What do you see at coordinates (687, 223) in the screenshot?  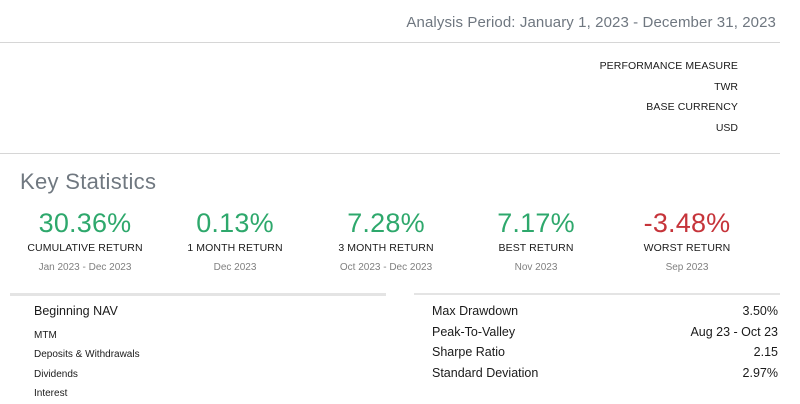 I see `stat-value: -3.48%` at bounding box center [687, 223].